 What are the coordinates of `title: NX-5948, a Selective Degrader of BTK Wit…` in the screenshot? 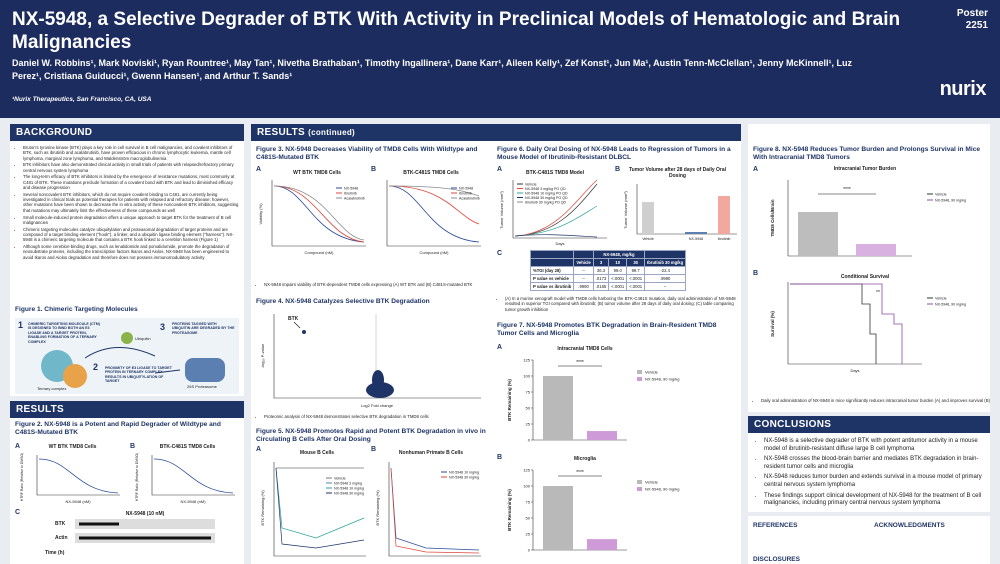 It's located at (456, 31).